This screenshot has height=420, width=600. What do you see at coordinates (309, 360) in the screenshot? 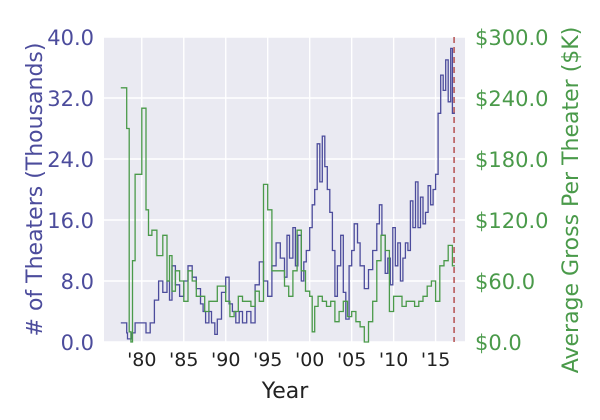
I see `x-tick-label-4: '00` at bounding box center [309, 360].